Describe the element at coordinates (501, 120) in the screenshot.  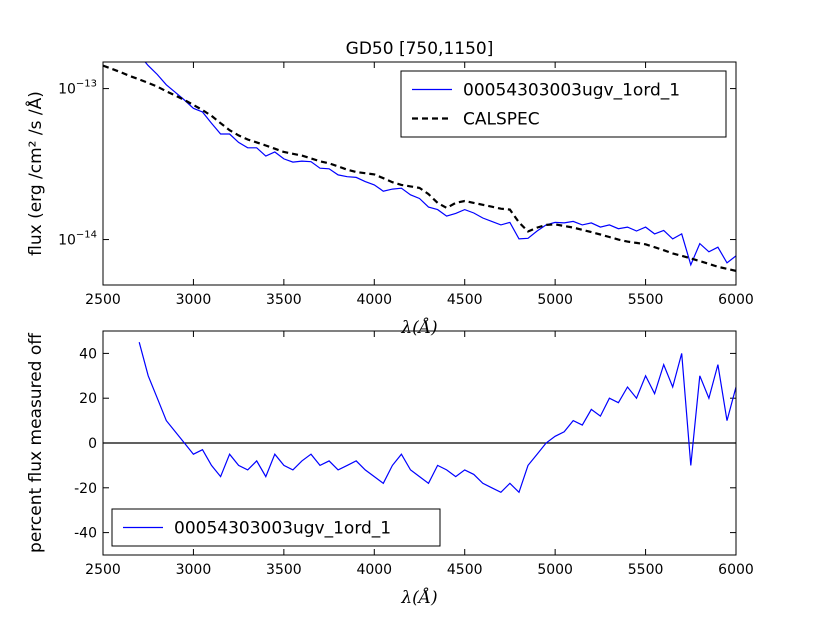
I see `legend-label: CALSPEC` at that location.